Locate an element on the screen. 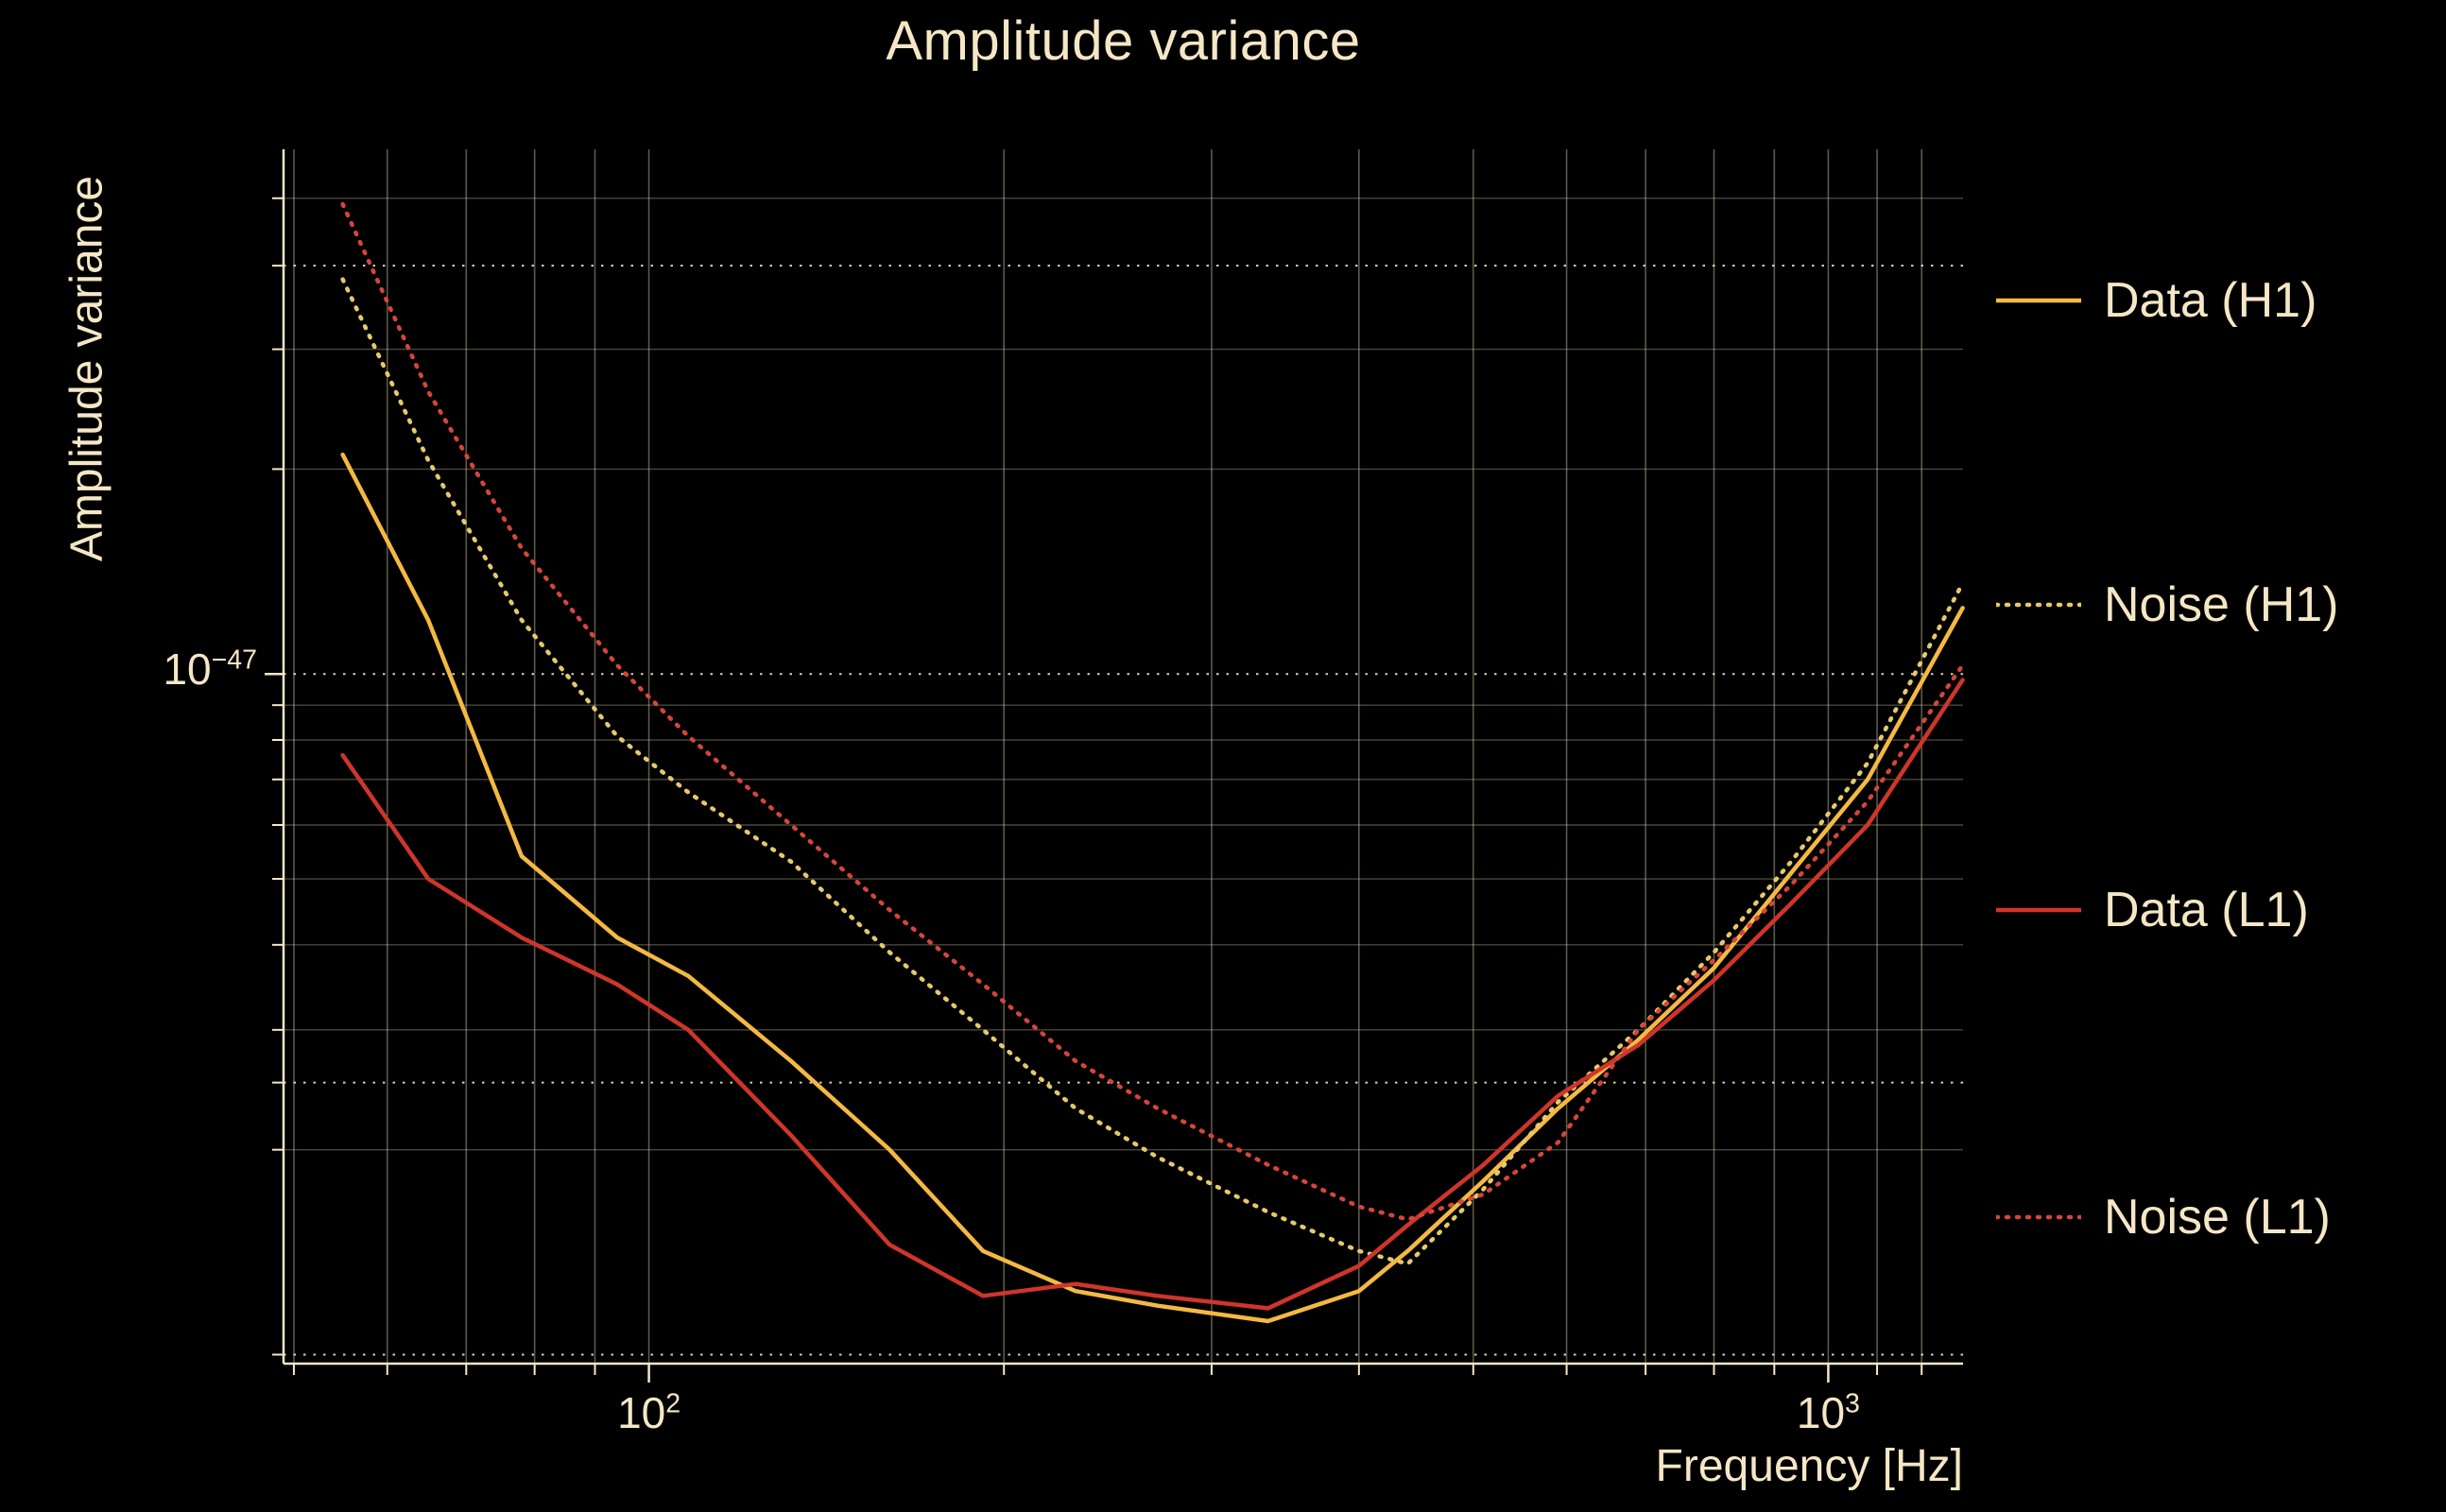  x-tick-exponent: 3 is located at coordinates (1852, 1403).